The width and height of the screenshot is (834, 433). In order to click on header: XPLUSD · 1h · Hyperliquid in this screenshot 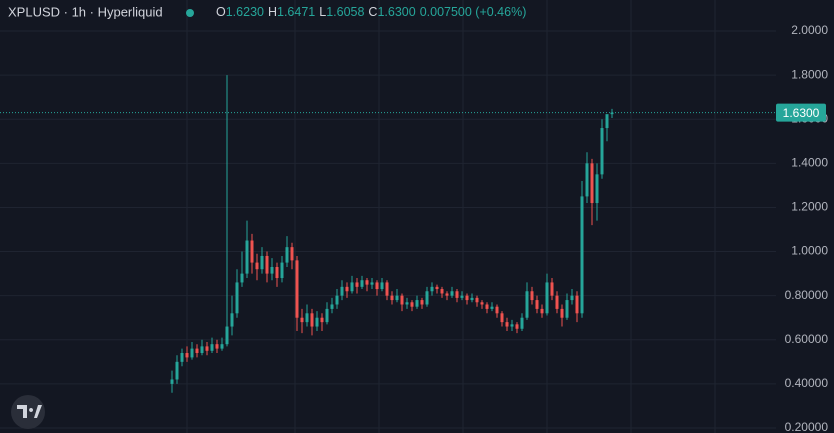, I will do `click(101, 11)`.